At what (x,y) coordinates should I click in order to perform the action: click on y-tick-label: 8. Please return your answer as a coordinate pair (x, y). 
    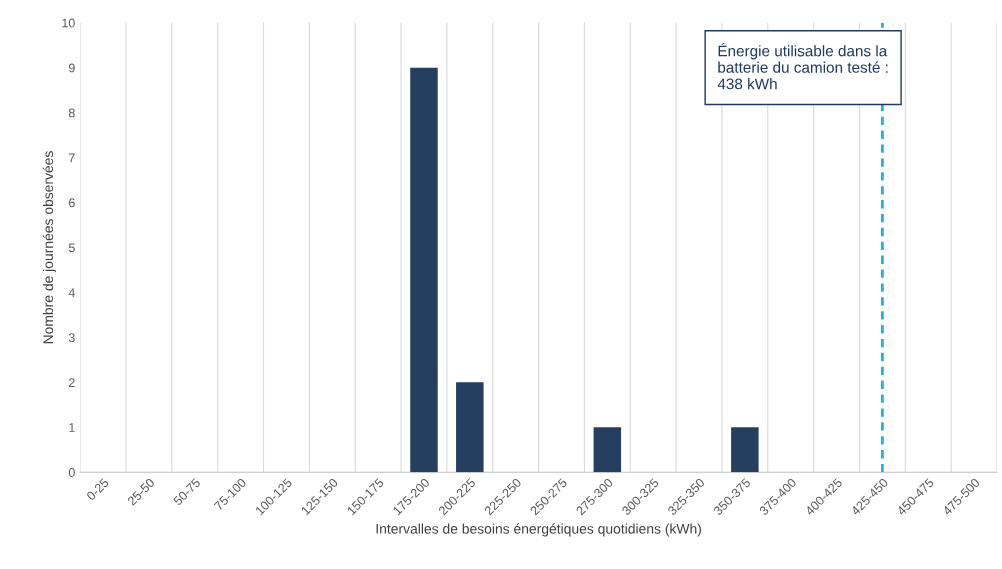
    Looking at the image, I should click on (71, 113).